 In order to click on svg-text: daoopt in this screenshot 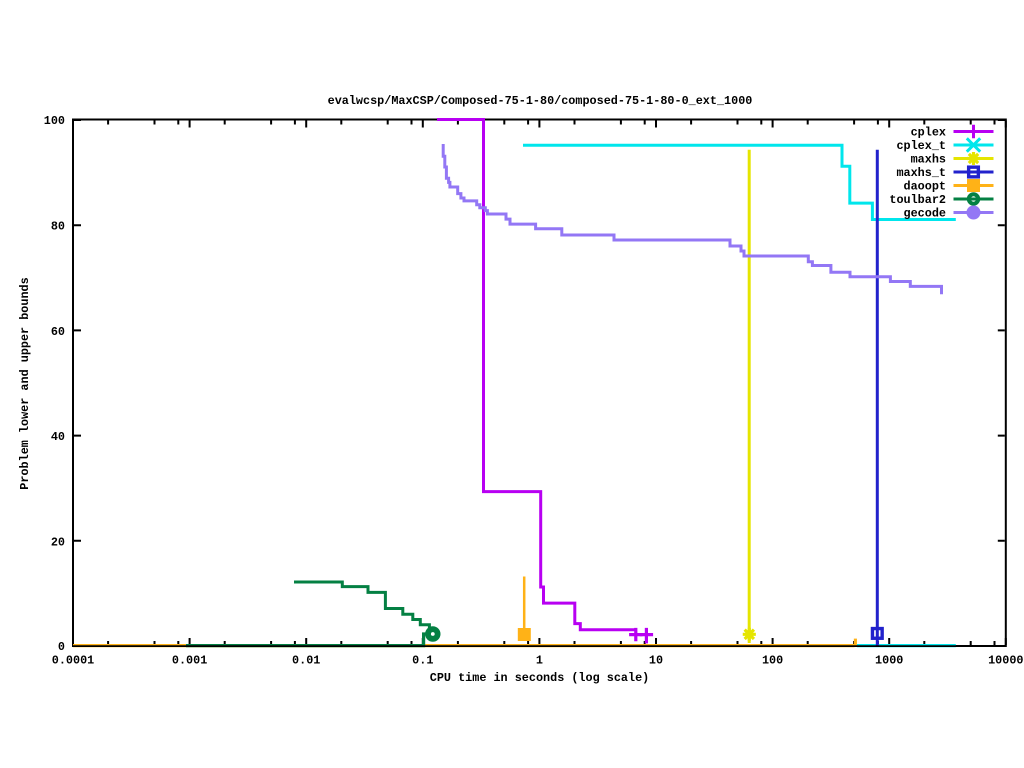, I will do `click(925, 187)`.